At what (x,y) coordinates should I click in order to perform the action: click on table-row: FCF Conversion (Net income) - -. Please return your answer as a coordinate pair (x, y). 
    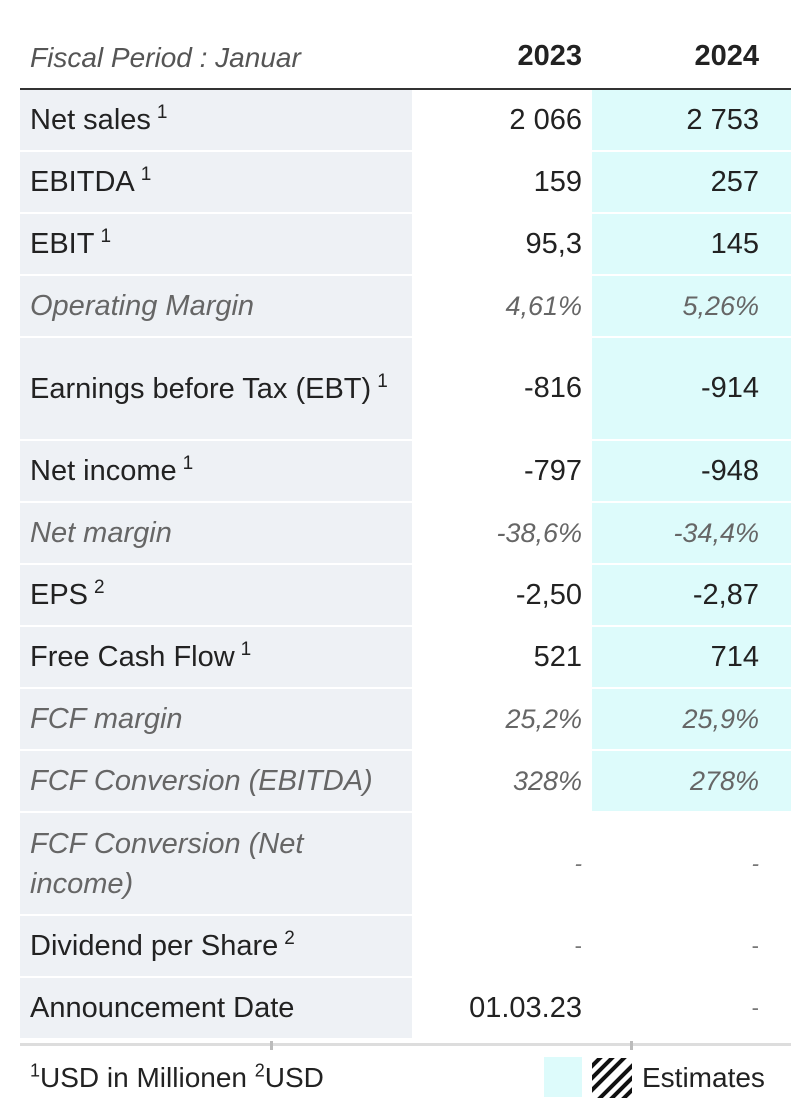
    Looking at the image, I should click on (405, 864).